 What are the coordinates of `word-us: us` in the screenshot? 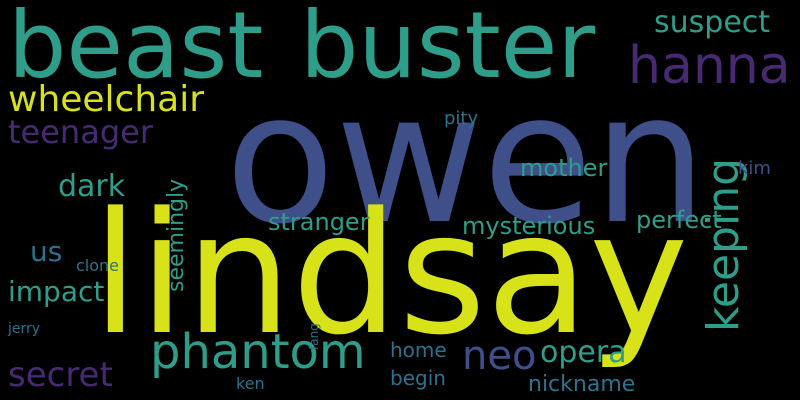 It's located at (46, 251).